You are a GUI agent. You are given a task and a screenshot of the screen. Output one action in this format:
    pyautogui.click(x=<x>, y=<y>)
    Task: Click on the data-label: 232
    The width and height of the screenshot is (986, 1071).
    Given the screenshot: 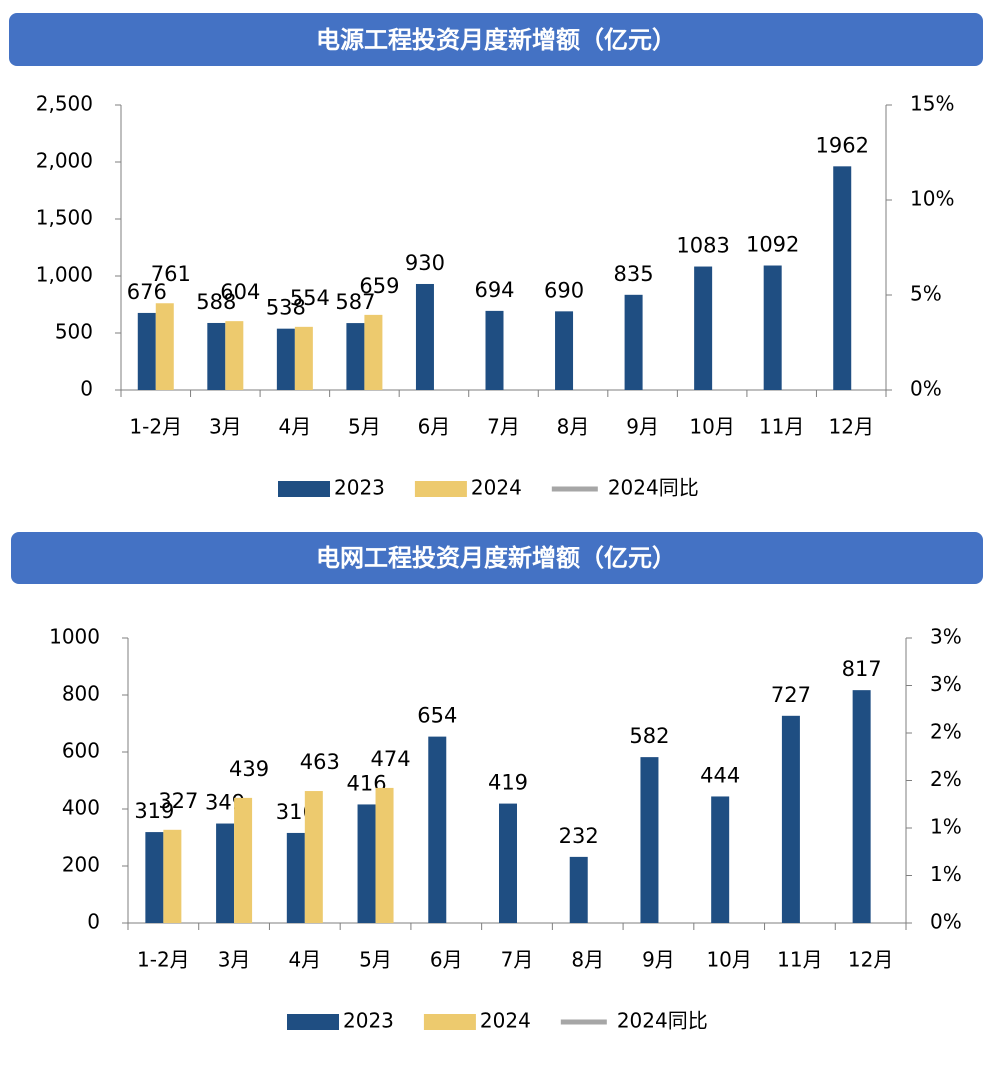 What is the action you would take?
    pyautogui.click(x=579, y=836)
    